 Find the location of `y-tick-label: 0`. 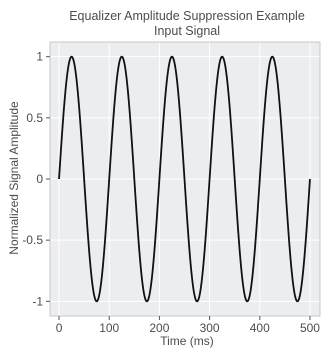

y-tick-label: 0 is located at coordinates (39, 179).